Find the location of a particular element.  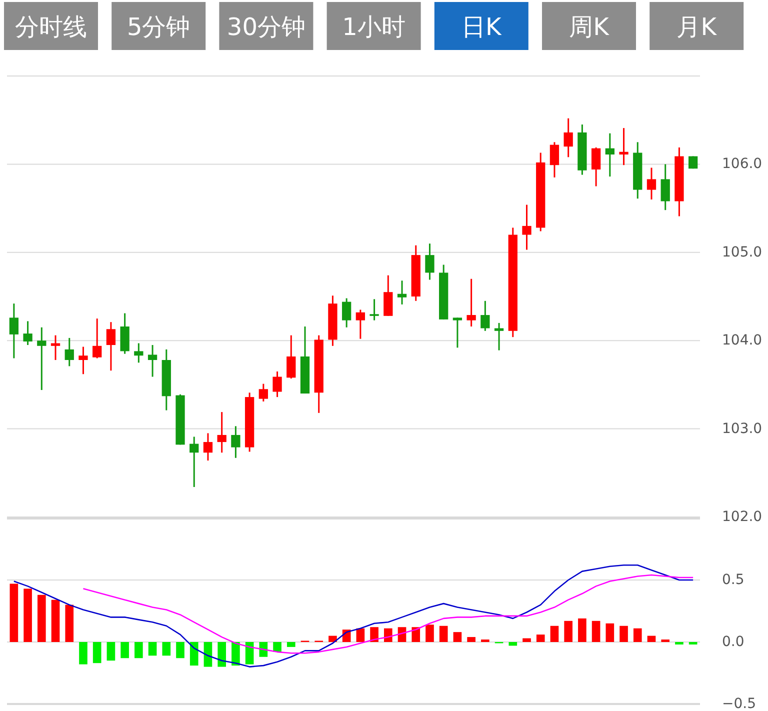

y-tick-label: 103.0 is located at coordinates (742, 428).